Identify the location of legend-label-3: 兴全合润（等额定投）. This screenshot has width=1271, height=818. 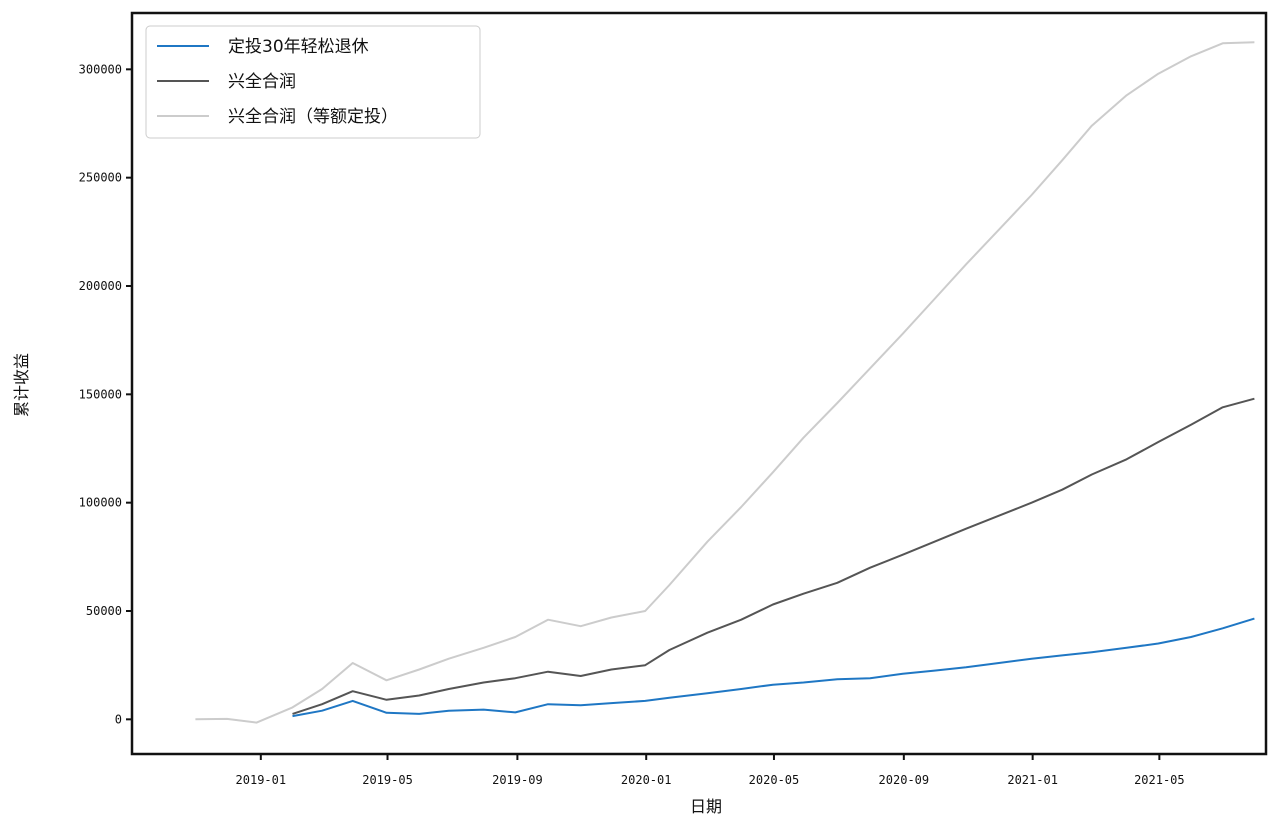
(313, 117).